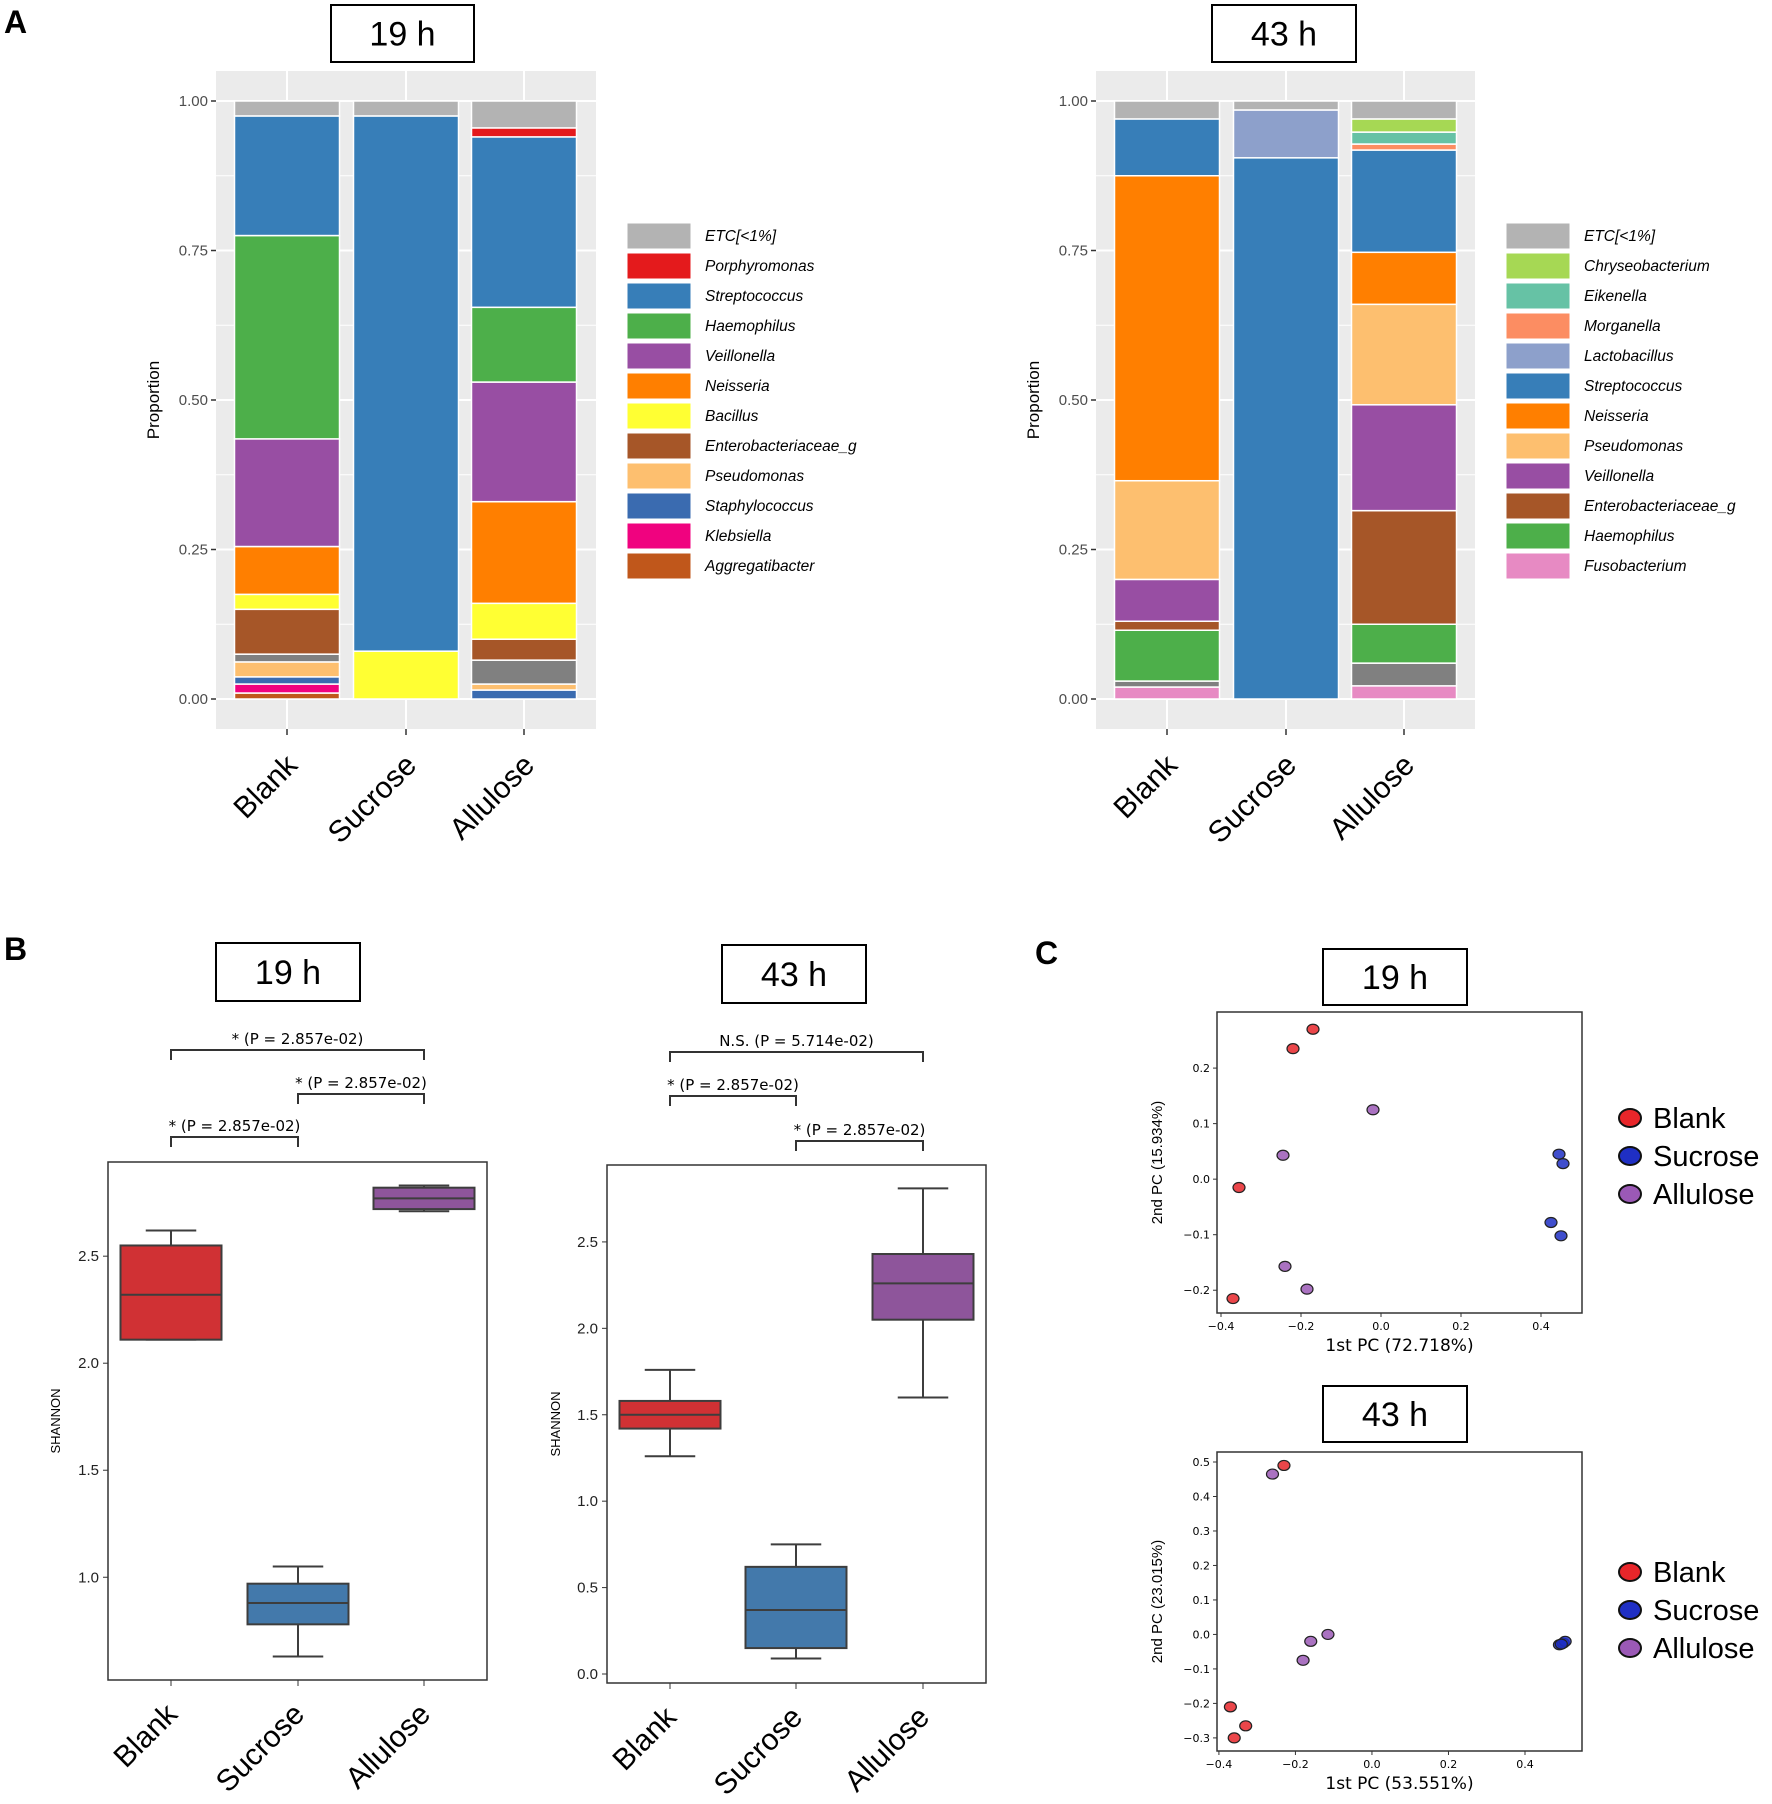 The width and height of the screenshot is (1772, 1804). Describe the element at coordinates (759, 566) in the screenshot. I see `legend-label: Aggregatibacter` at that location.